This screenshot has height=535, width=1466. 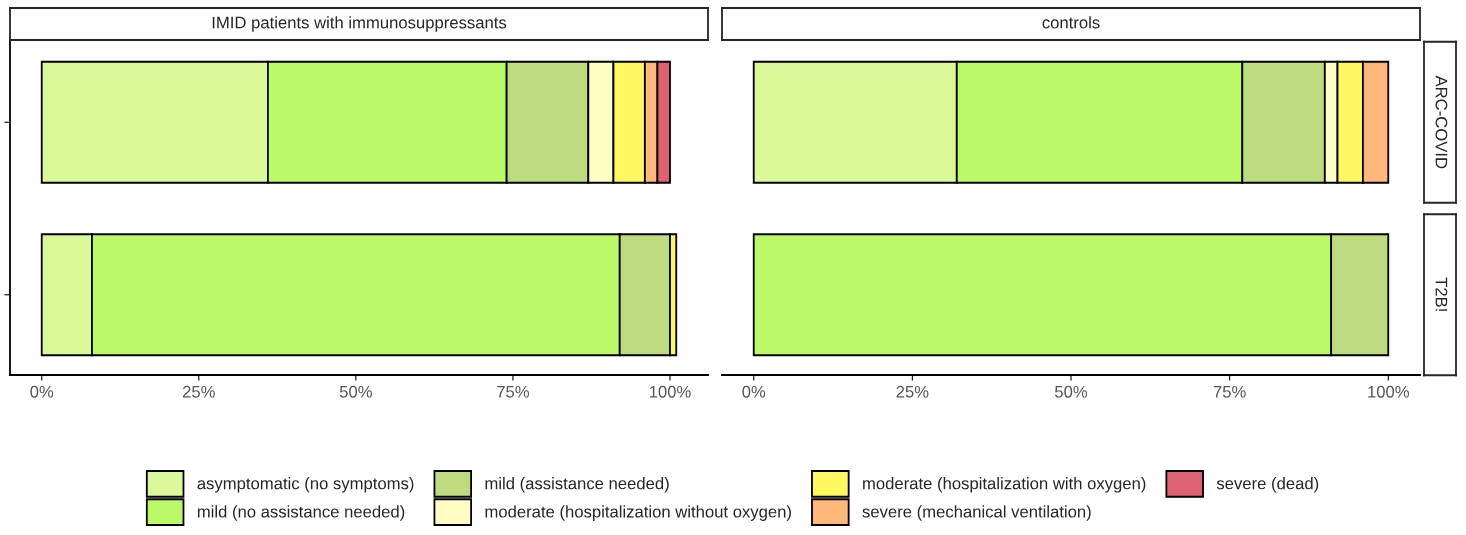 I want to click on legend-label: moderate (hospitalization without oxygen), so click(x=638, y=513).